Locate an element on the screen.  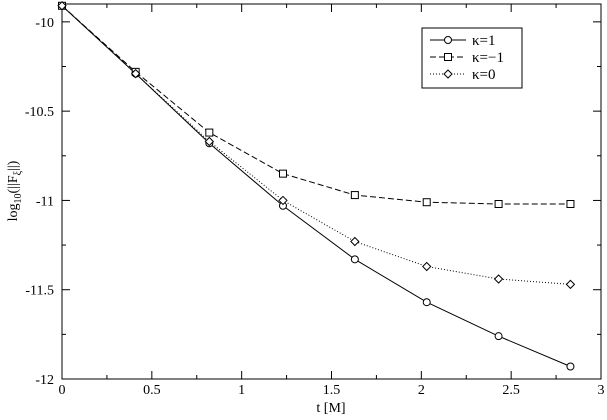
y-tick-label: -11.5 is located at coordinates (39, 291).